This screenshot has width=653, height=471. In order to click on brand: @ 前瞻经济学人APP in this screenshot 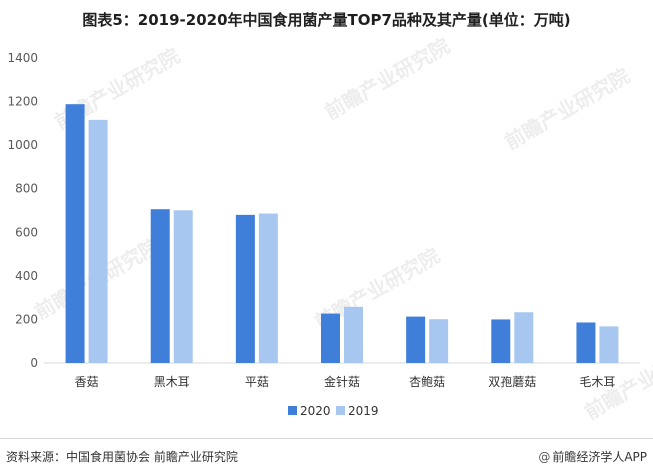, I will do `click(592, 456)`.